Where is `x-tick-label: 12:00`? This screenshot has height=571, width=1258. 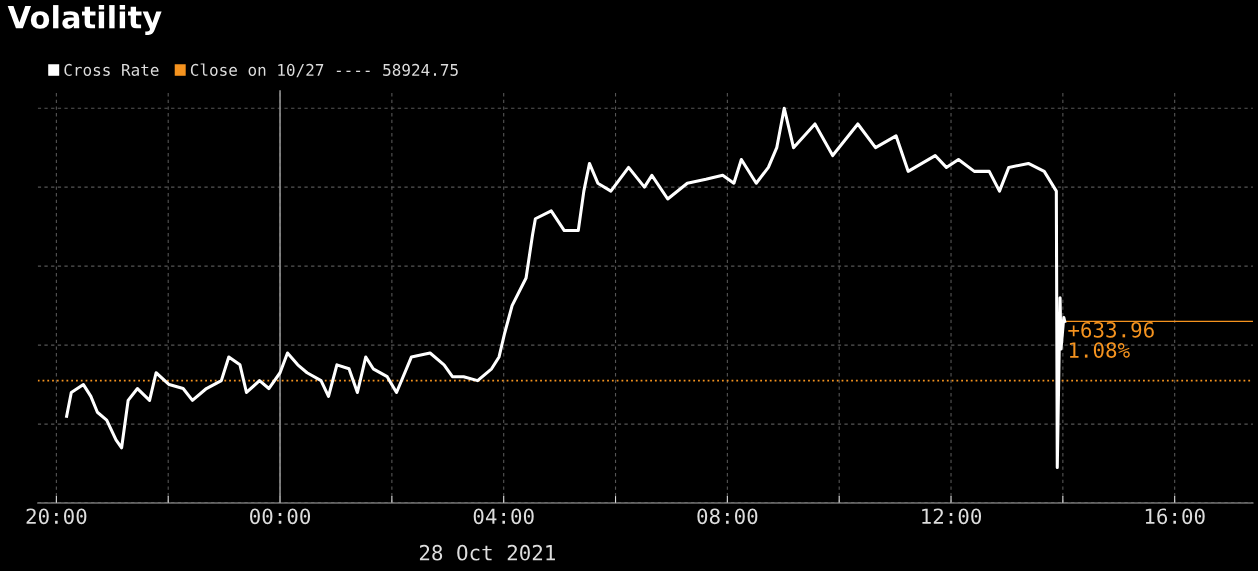 x-tick-label: 12:00 is located at coordinates (952, 516).